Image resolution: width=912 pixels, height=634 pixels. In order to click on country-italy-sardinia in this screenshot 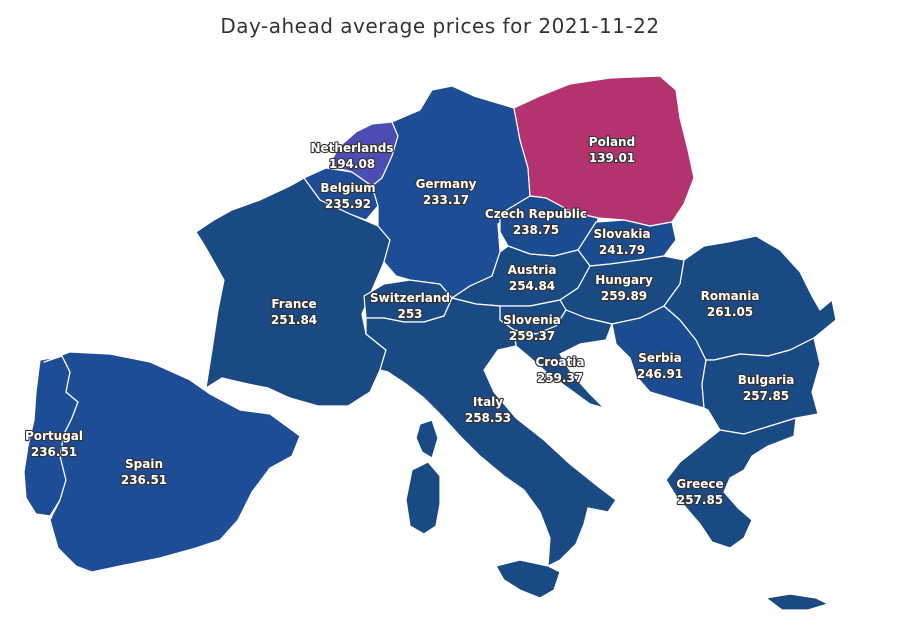, I will do `click(423, 498)`.